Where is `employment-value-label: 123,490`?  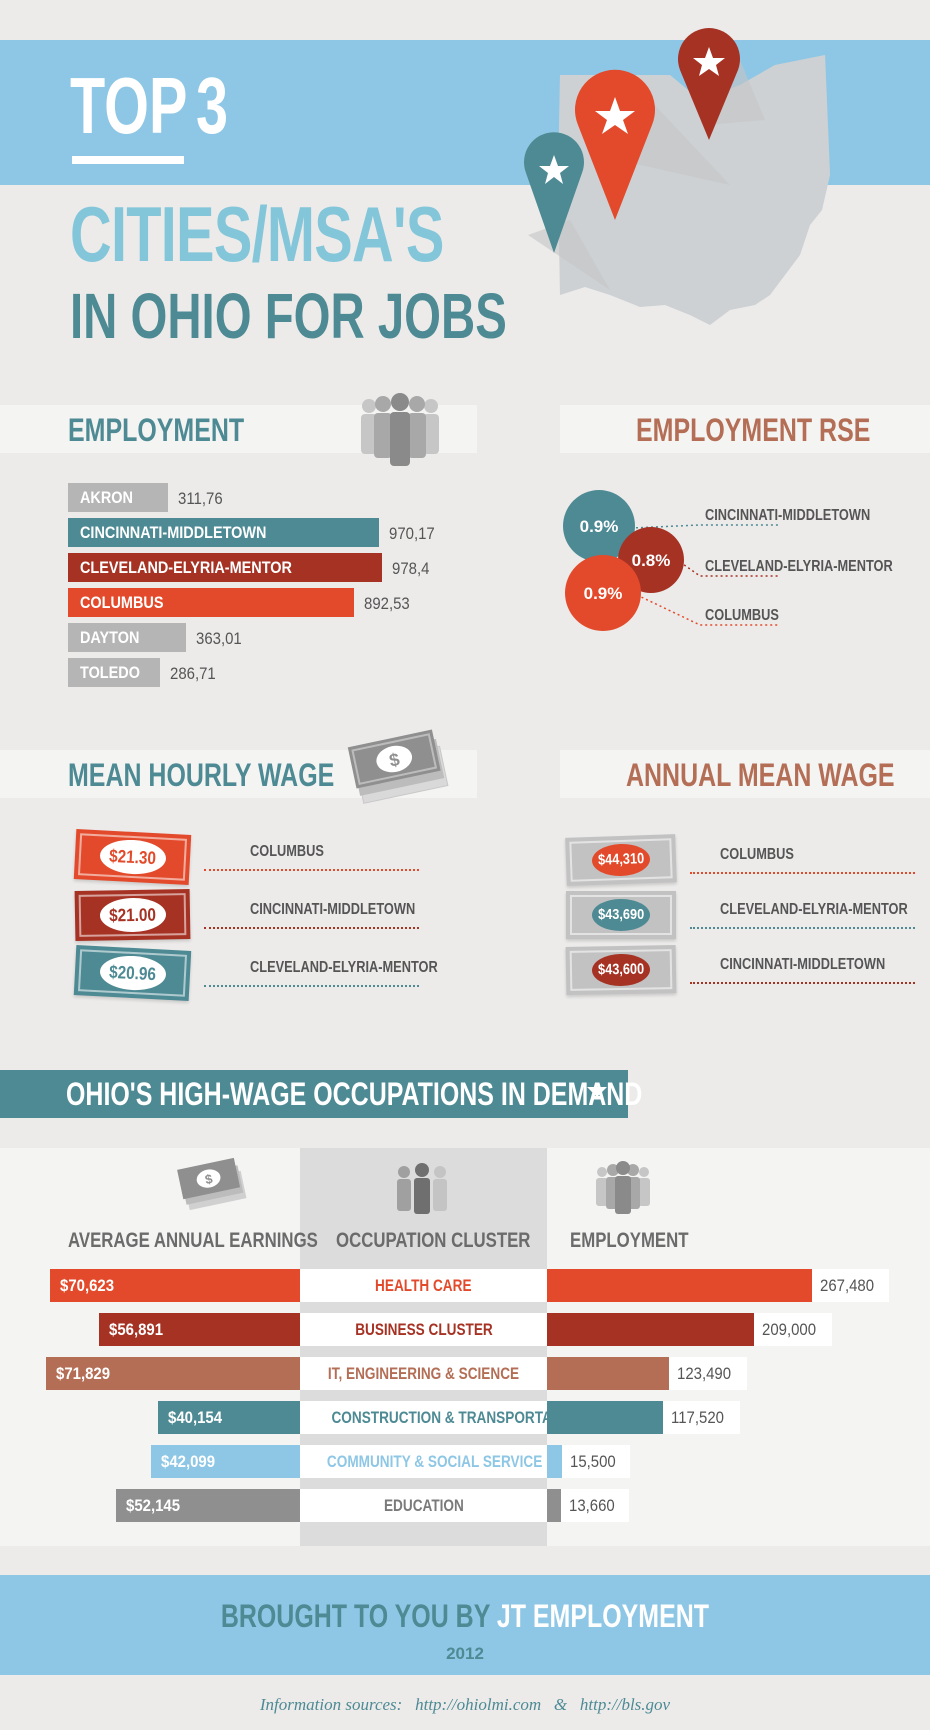 employment-value-label: 123,490 is located at coordinates (708, 1373).